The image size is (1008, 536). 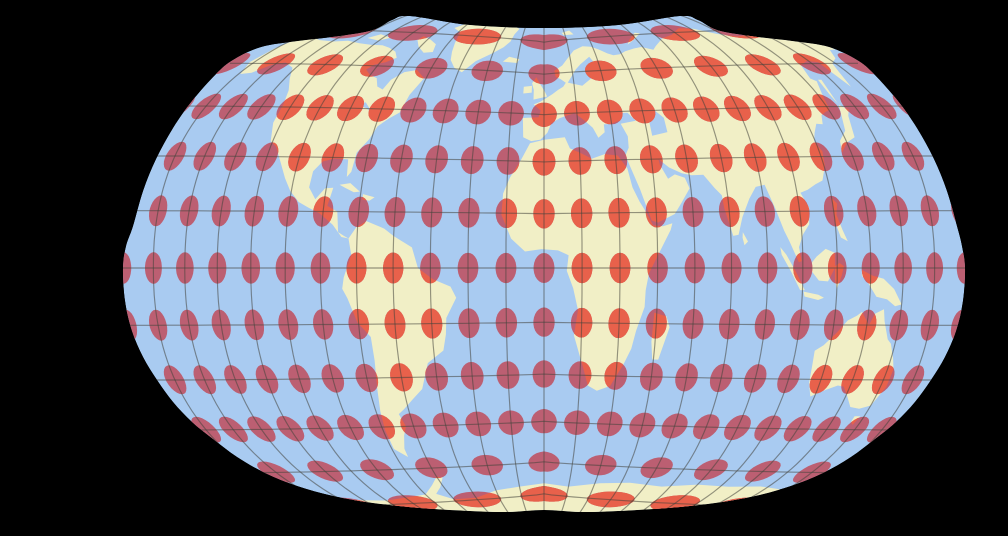 I want to click on meridian--60, so click(x=438, y=264).